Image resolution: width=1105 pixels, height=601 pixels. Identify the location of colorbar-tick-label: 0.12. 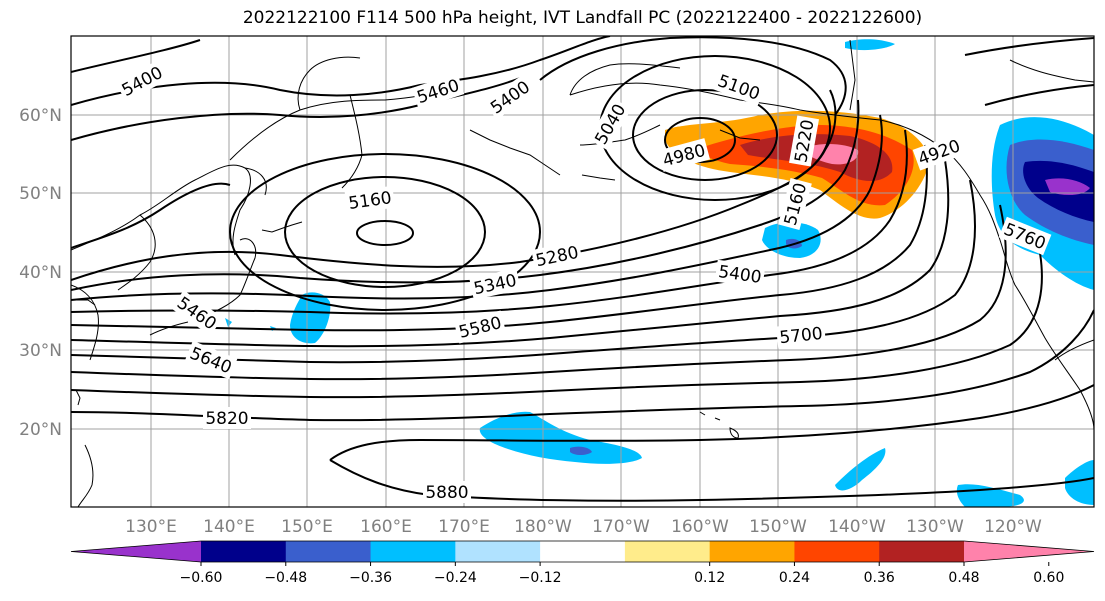
(709, 578).